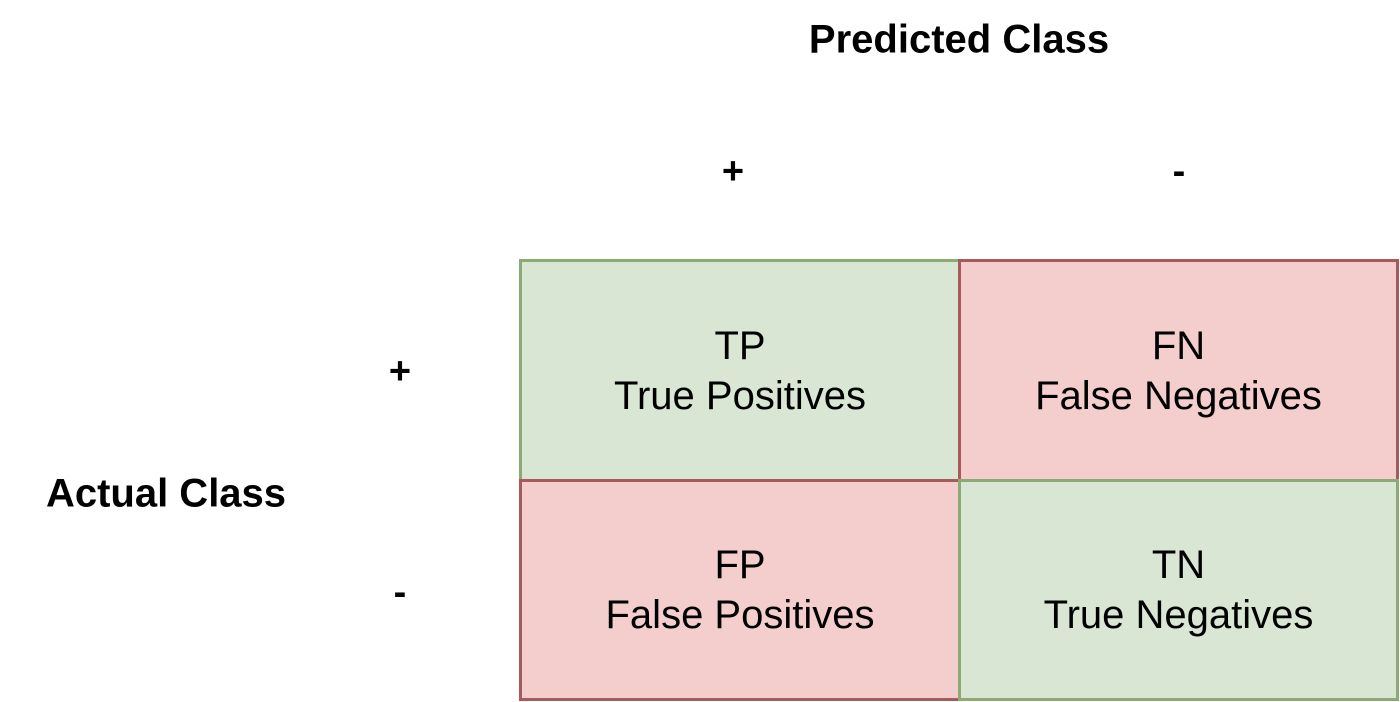 The height and width of the screenshot is (702, 1400). Describe the element at coordinates (733, 171) in the screenshot. I see `predicted-positive-label: +` at that location.